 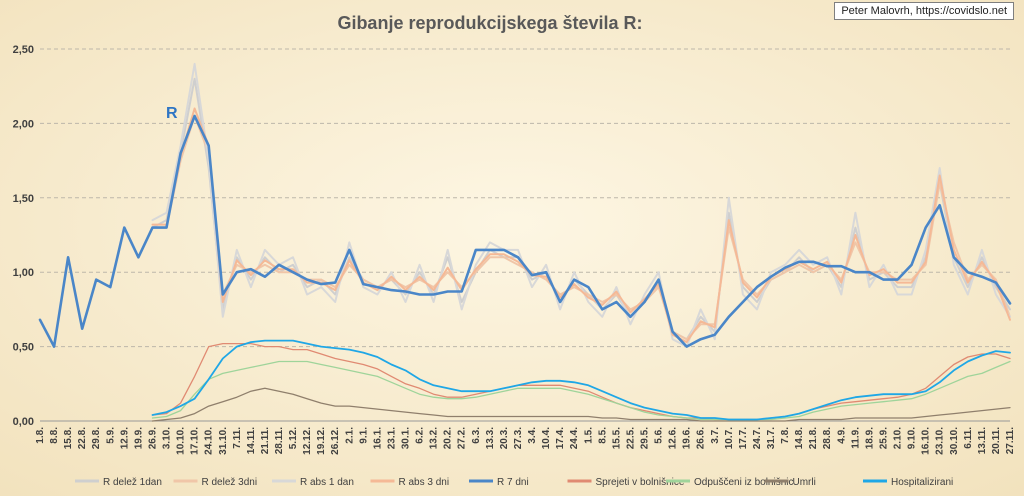 What do you see at coordinates (898, 438) in the screenshot?
I see `x-tick-label: 2.10.` at bounding box center [898, 438].